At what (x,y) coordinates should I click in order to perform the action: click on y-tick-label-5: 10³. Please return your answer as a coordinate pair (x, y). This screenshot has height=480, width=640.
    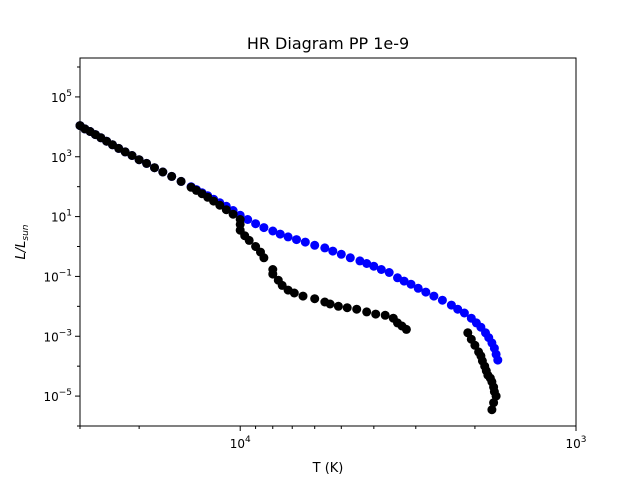
    Looking at the image, I should click on (61, 157).